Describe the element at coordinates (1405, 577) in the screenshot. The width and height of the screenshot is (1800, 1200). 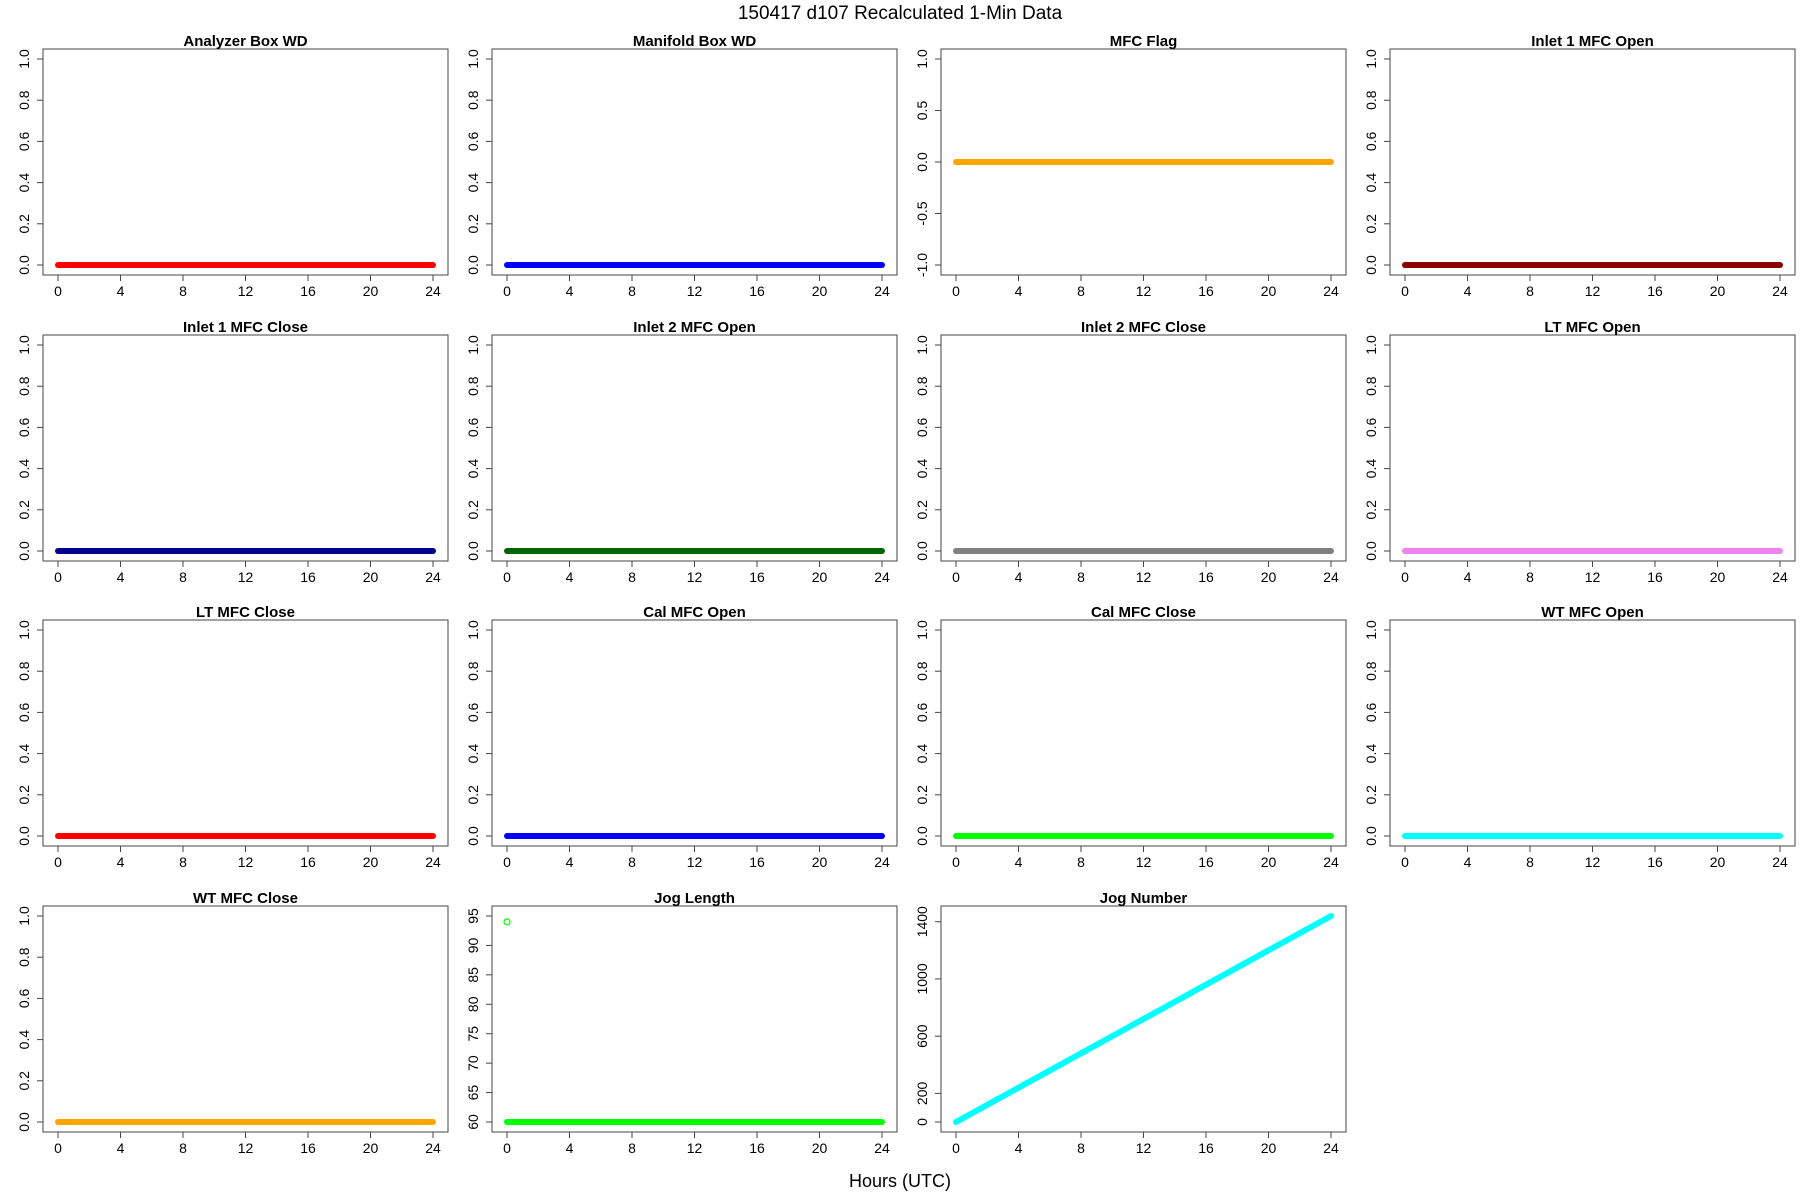
I see `x-tick-label-lt-mfc-open-0: 0` at that location.